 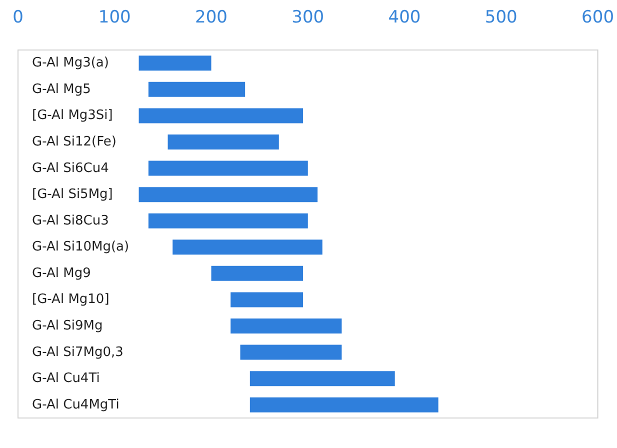 I want to click on y-tick-label: [G-Al Mg10], so click(x=71, y=300).